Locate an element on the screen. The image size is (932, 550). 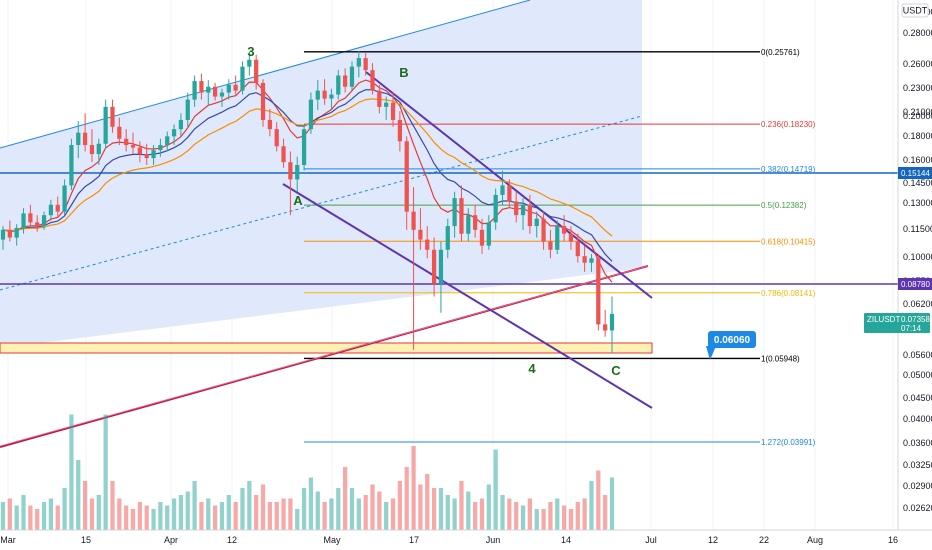
price-callout: 0.06060 is located at coordinates (731, 345).